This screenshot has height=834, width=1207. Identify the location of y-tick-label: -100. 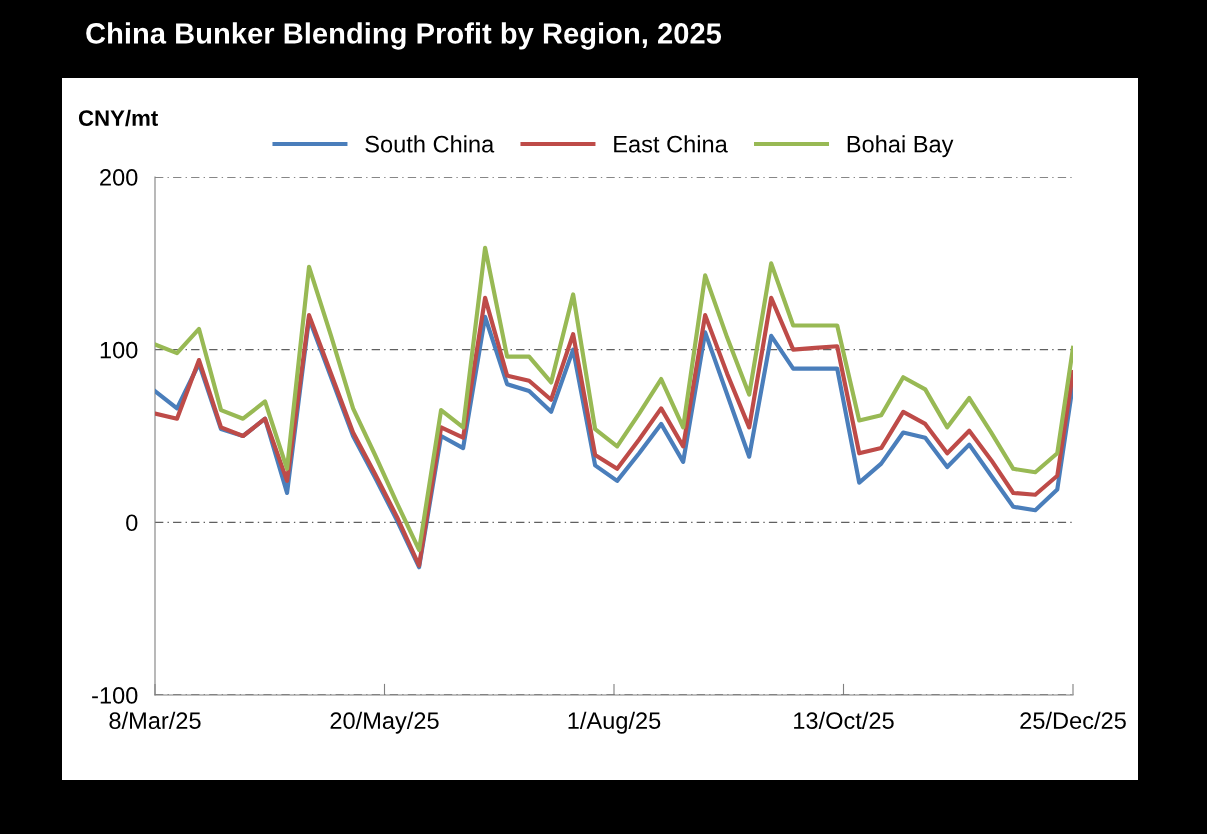
(115, 695).